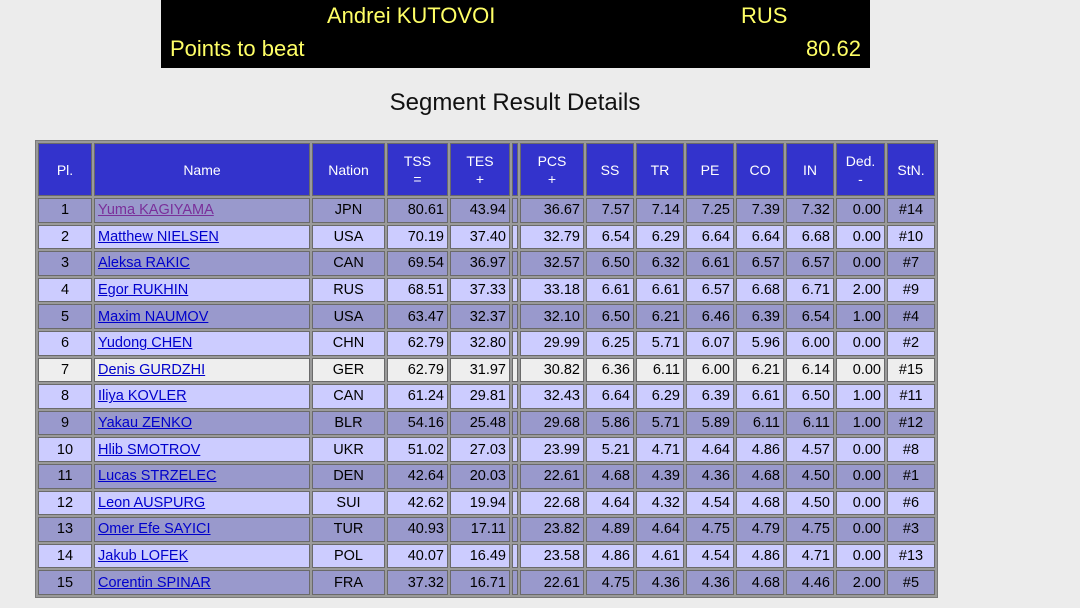 The image size is (1080, 608). What do you see at coordinates (911, 556) in the screenshot?
I see `stn-cell: #13` at bounding box center [911, 556].